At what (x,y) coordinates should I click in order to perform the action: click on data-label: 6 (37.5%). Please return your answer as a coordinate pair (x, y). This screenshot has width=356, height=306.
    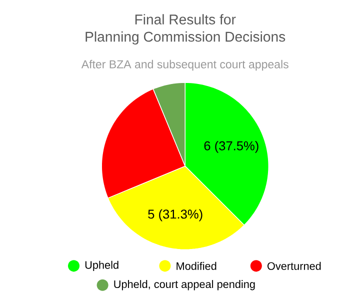
    Looking at the image, I should click on (231, 146).